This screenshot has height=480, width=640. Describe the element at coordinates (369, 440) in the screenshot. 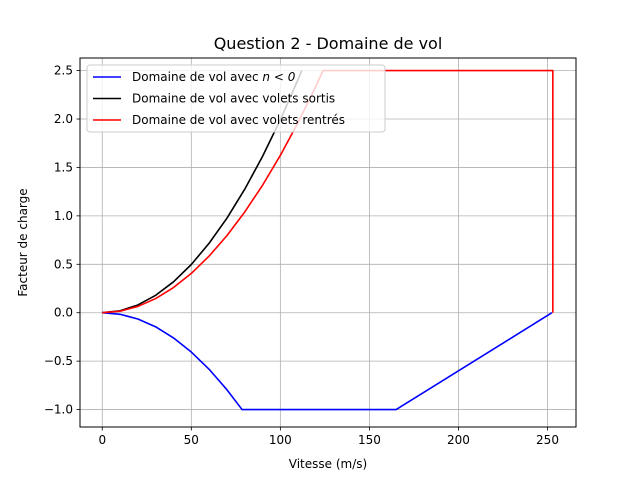

I see `x-tick-label: 150` at that location.